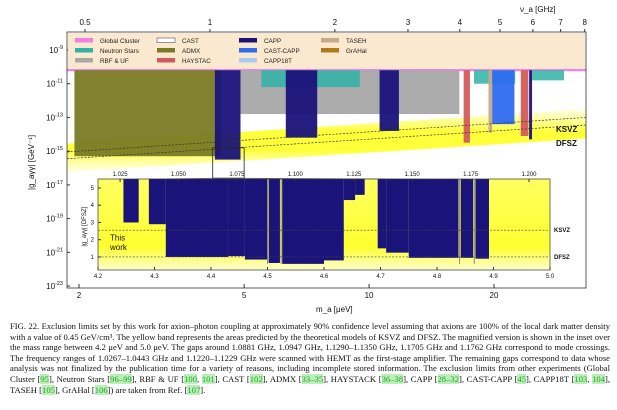 This screenshot has height=410, width=617. I want to click on this-work-annotation: work, so click(118, 247).